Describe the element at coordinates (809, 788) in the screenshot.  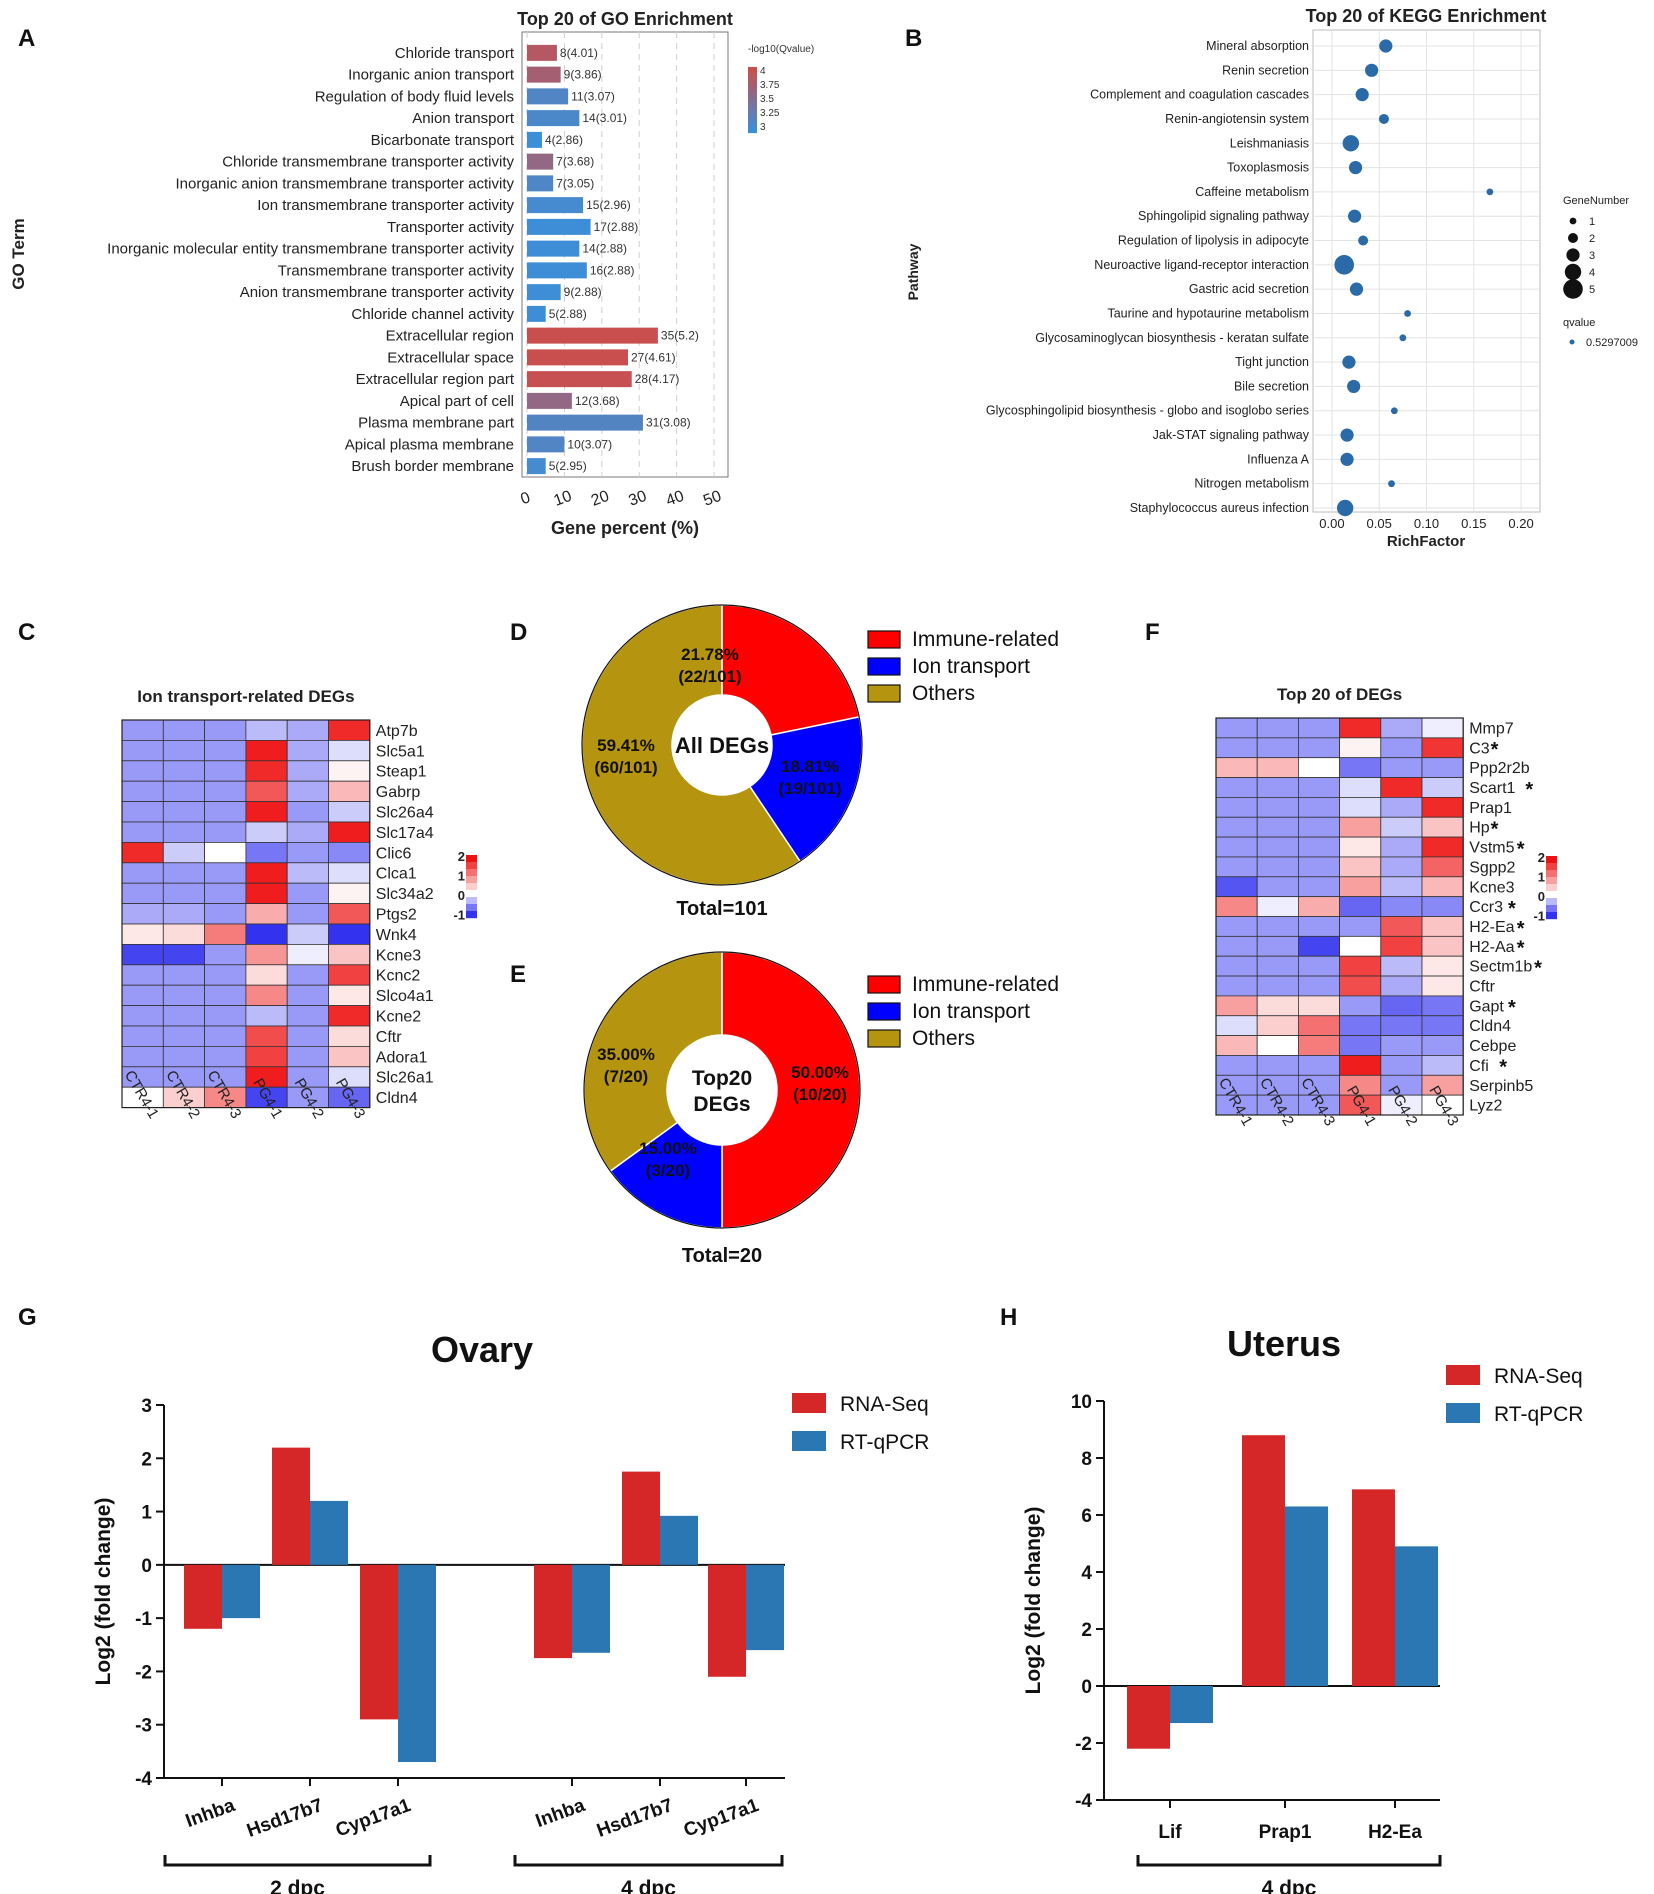
I see `slice-count-label: (19/101)` at that location.